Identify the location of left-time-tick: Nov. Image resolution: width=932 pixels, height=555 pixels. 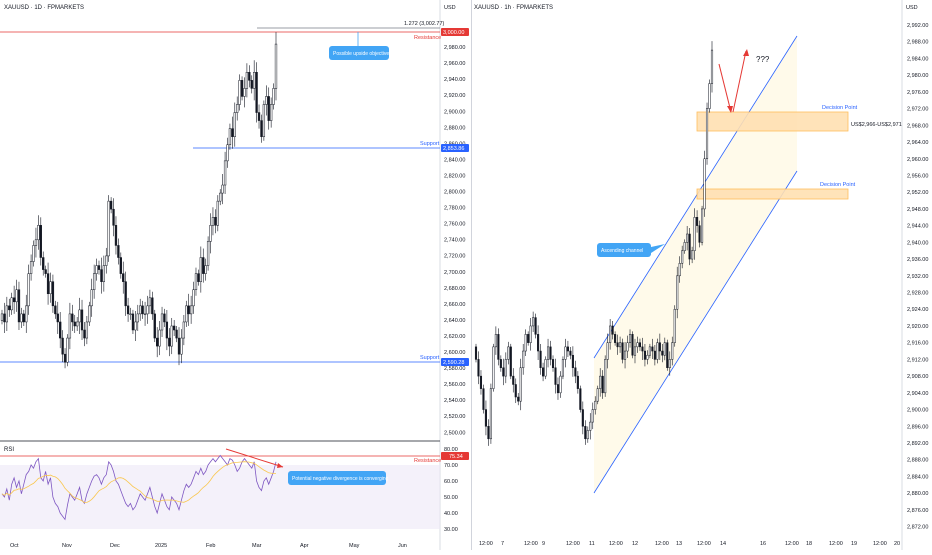
(67, 546).